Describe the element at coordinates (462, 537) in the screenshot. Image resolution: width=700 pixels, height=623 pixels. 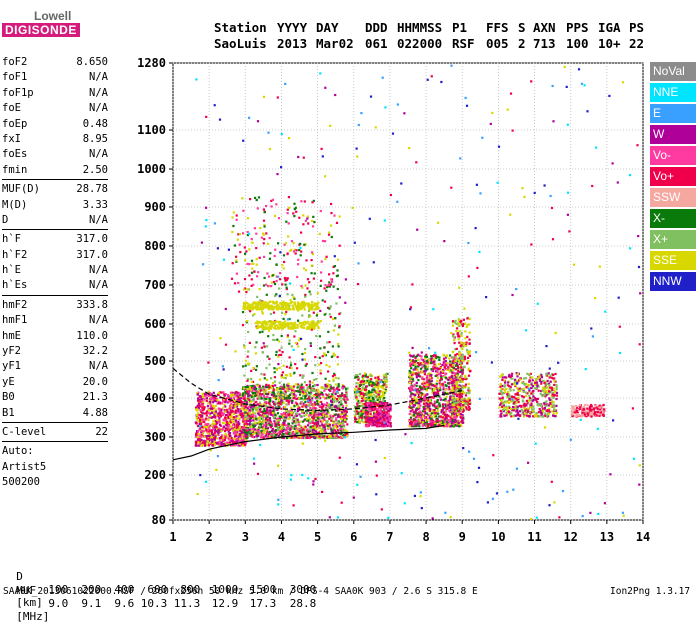
I see `x-tick-label: 9` at that location.